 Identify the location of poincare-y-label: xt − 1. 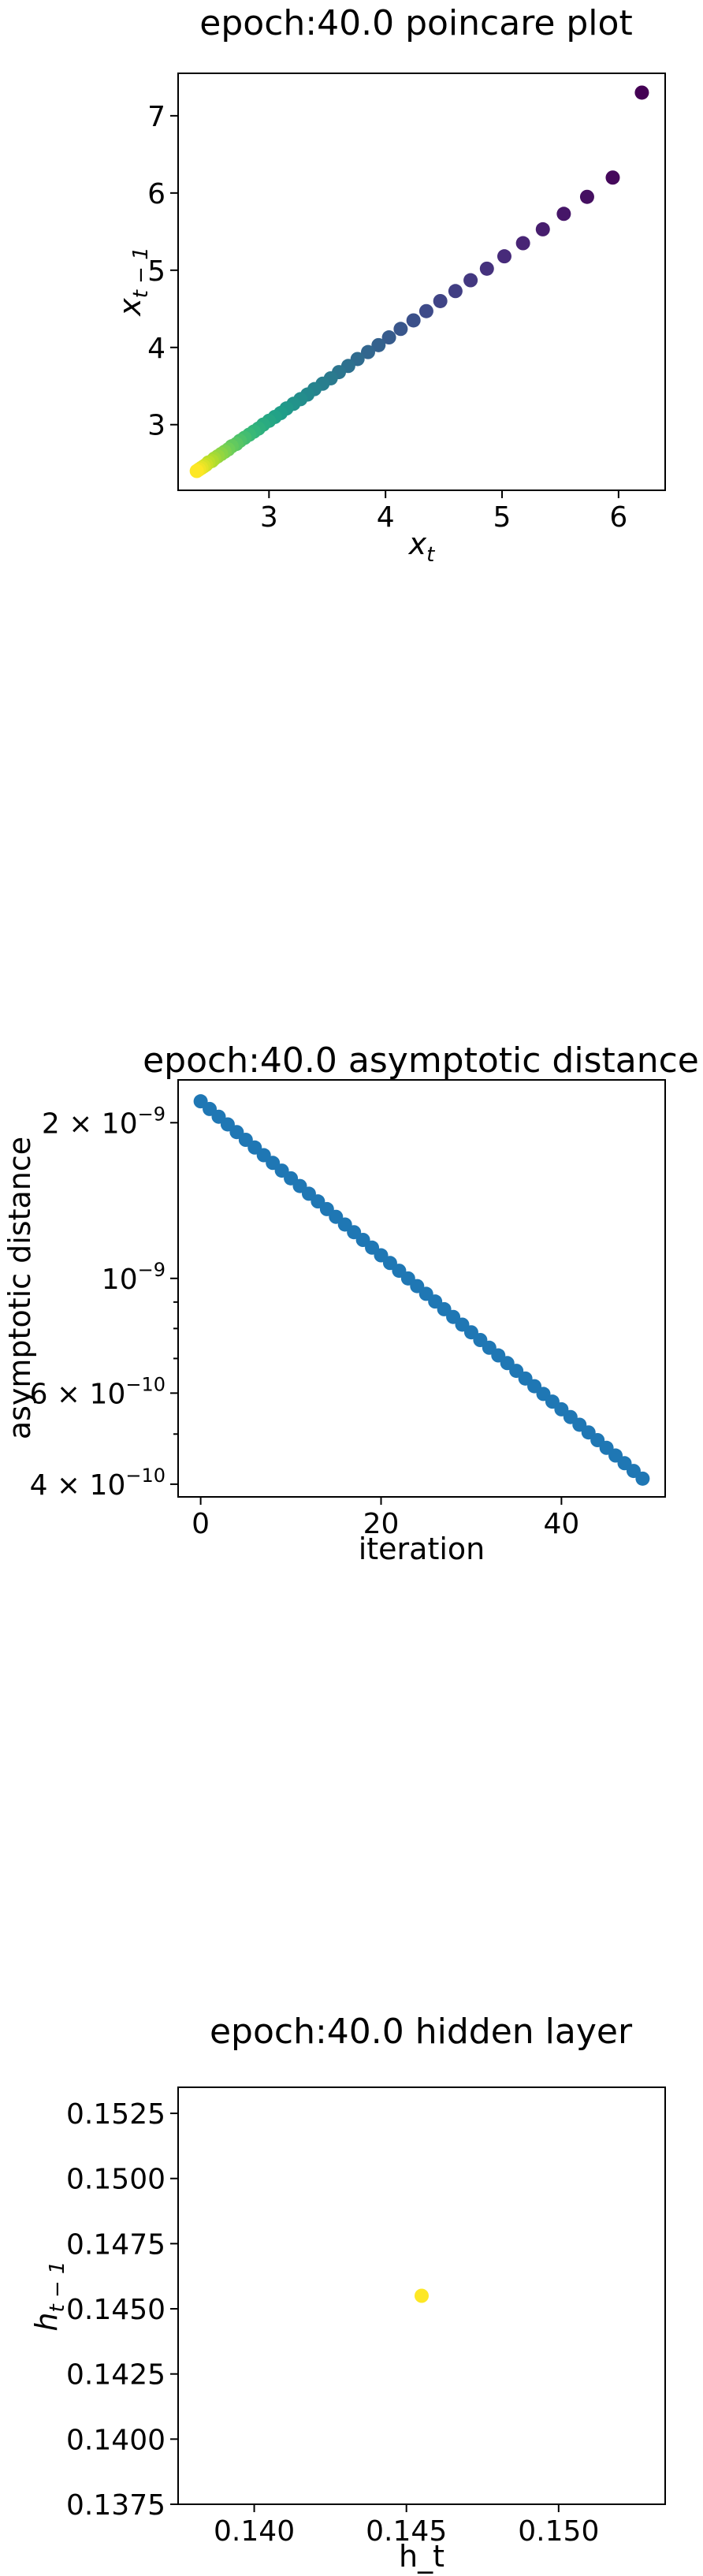
(133, 282).